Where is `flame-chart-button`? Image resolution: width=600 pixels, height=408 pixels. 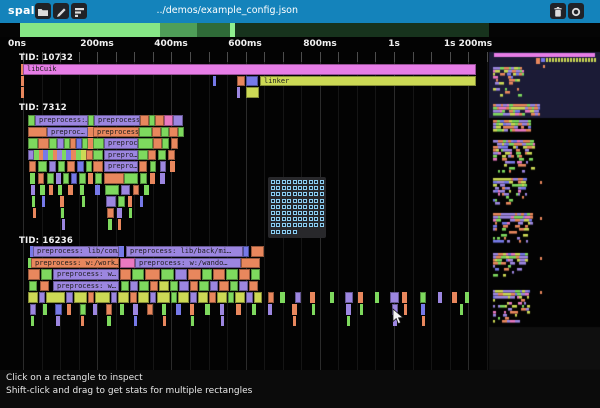
flame-chart-button is located at coordinates (79, 11).